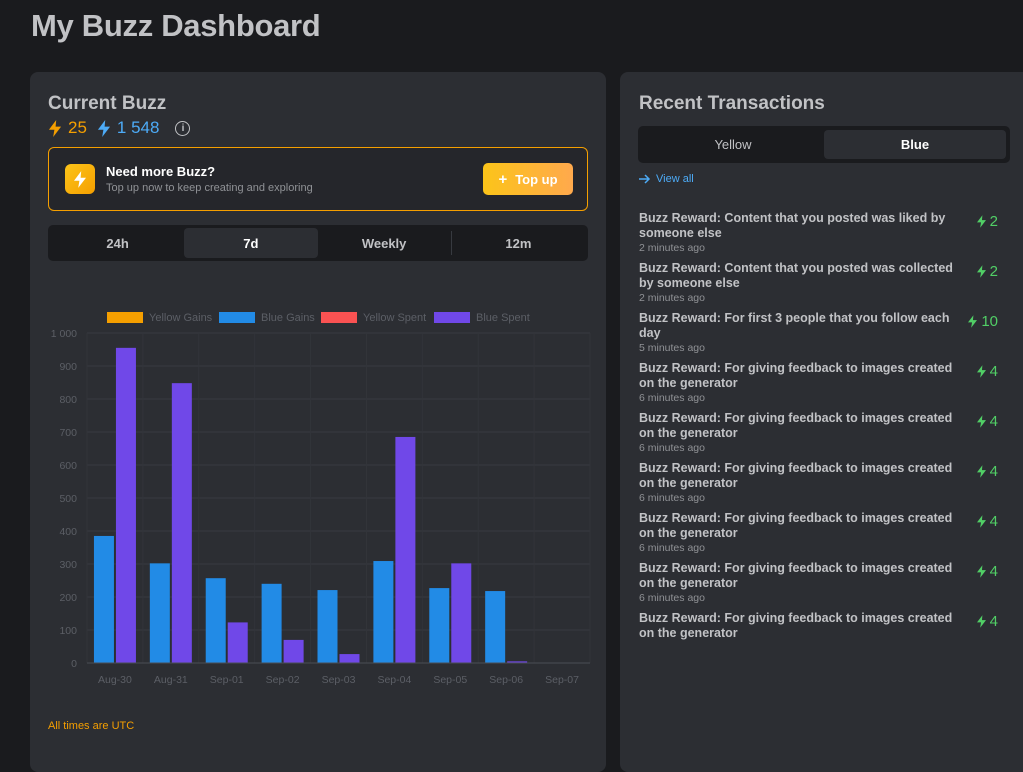 Image resolution: width=1023 pixels, height=772 pixels. I want to click on arrow-right-icon, so click(645, 179).